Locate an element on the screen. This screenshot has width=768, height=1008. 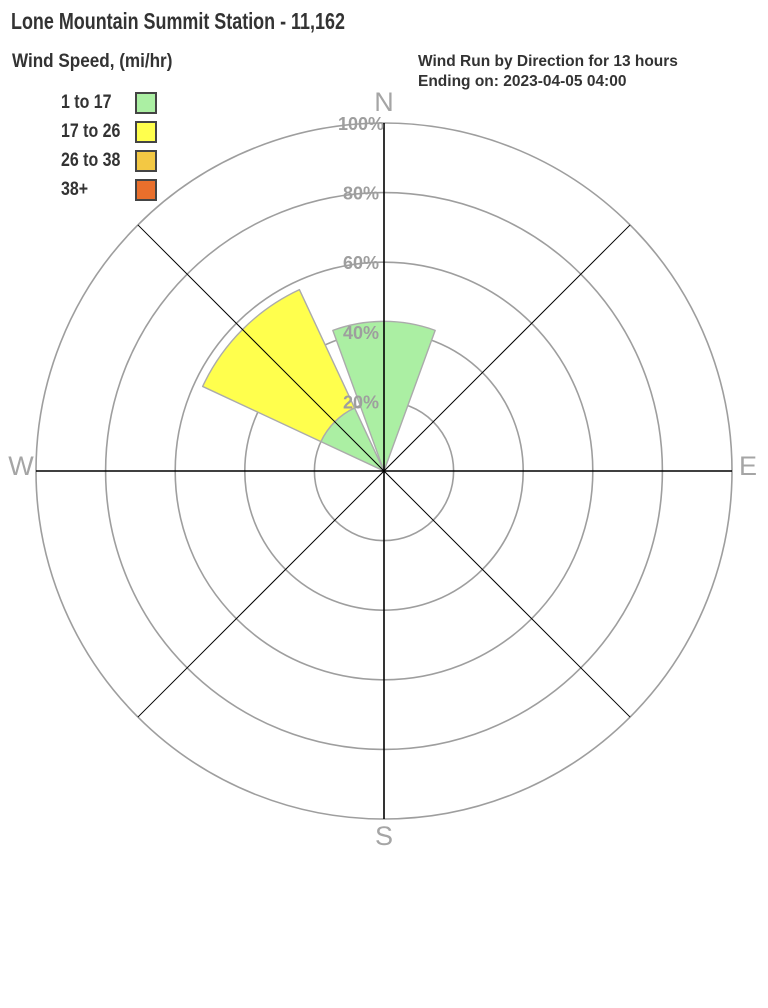
legend-item: 38+ is located at coordinates (109, 189).